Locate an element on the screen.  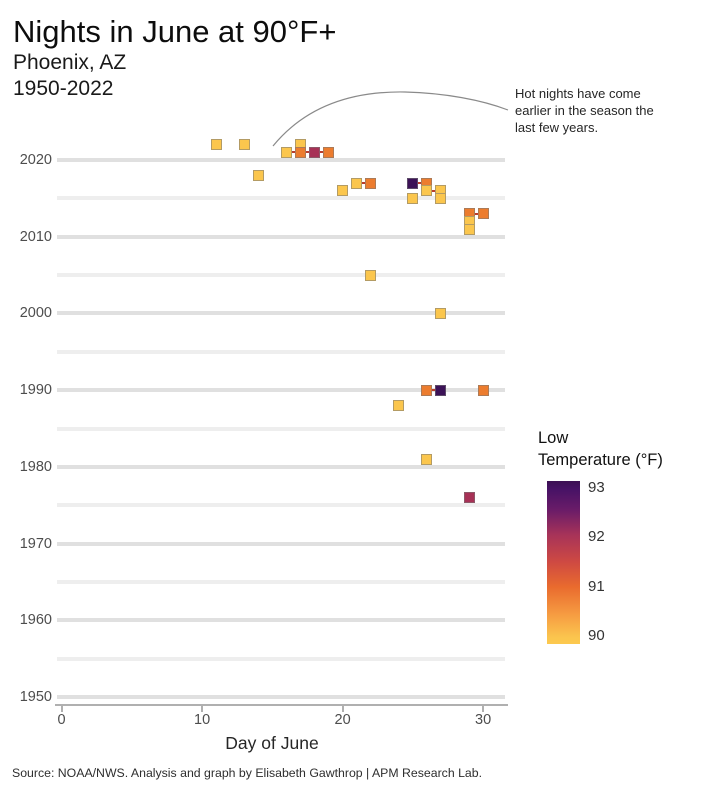
x-axis-line is located at coordinates (281, 705).